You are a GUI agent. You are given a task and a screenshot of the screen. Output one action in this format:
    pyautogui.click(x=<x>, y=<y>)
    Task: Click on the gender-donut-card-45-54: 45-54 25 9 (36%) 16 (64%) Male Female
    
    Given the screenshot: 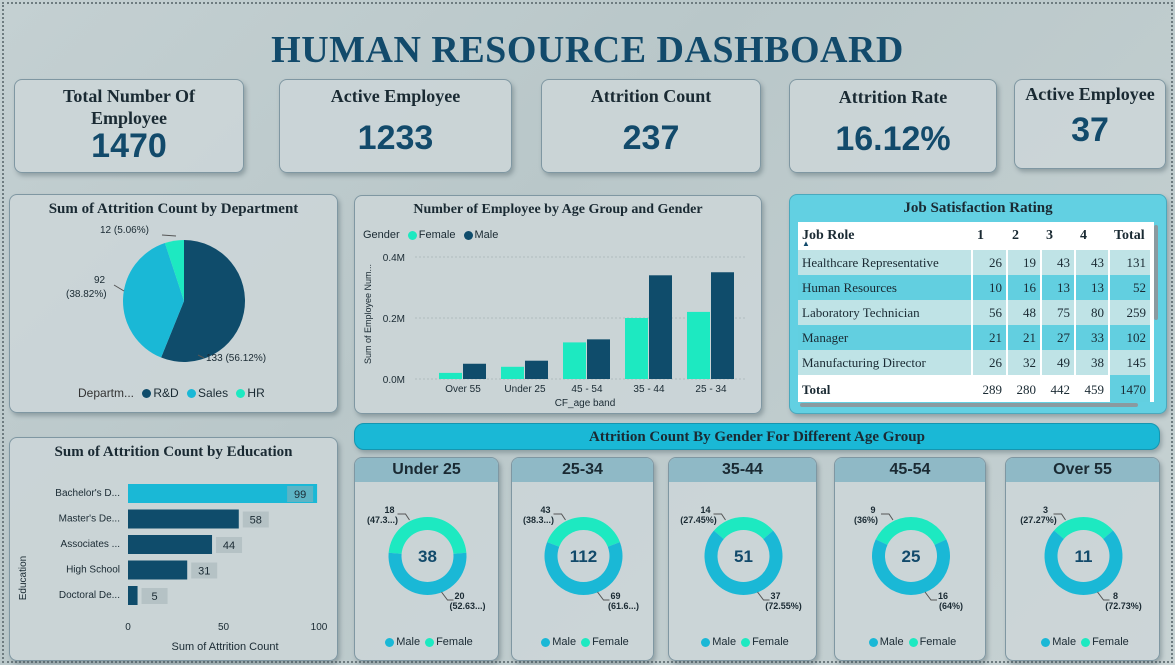 What is the action you would take?
    pyautogui.click(x=910, y=559)
    